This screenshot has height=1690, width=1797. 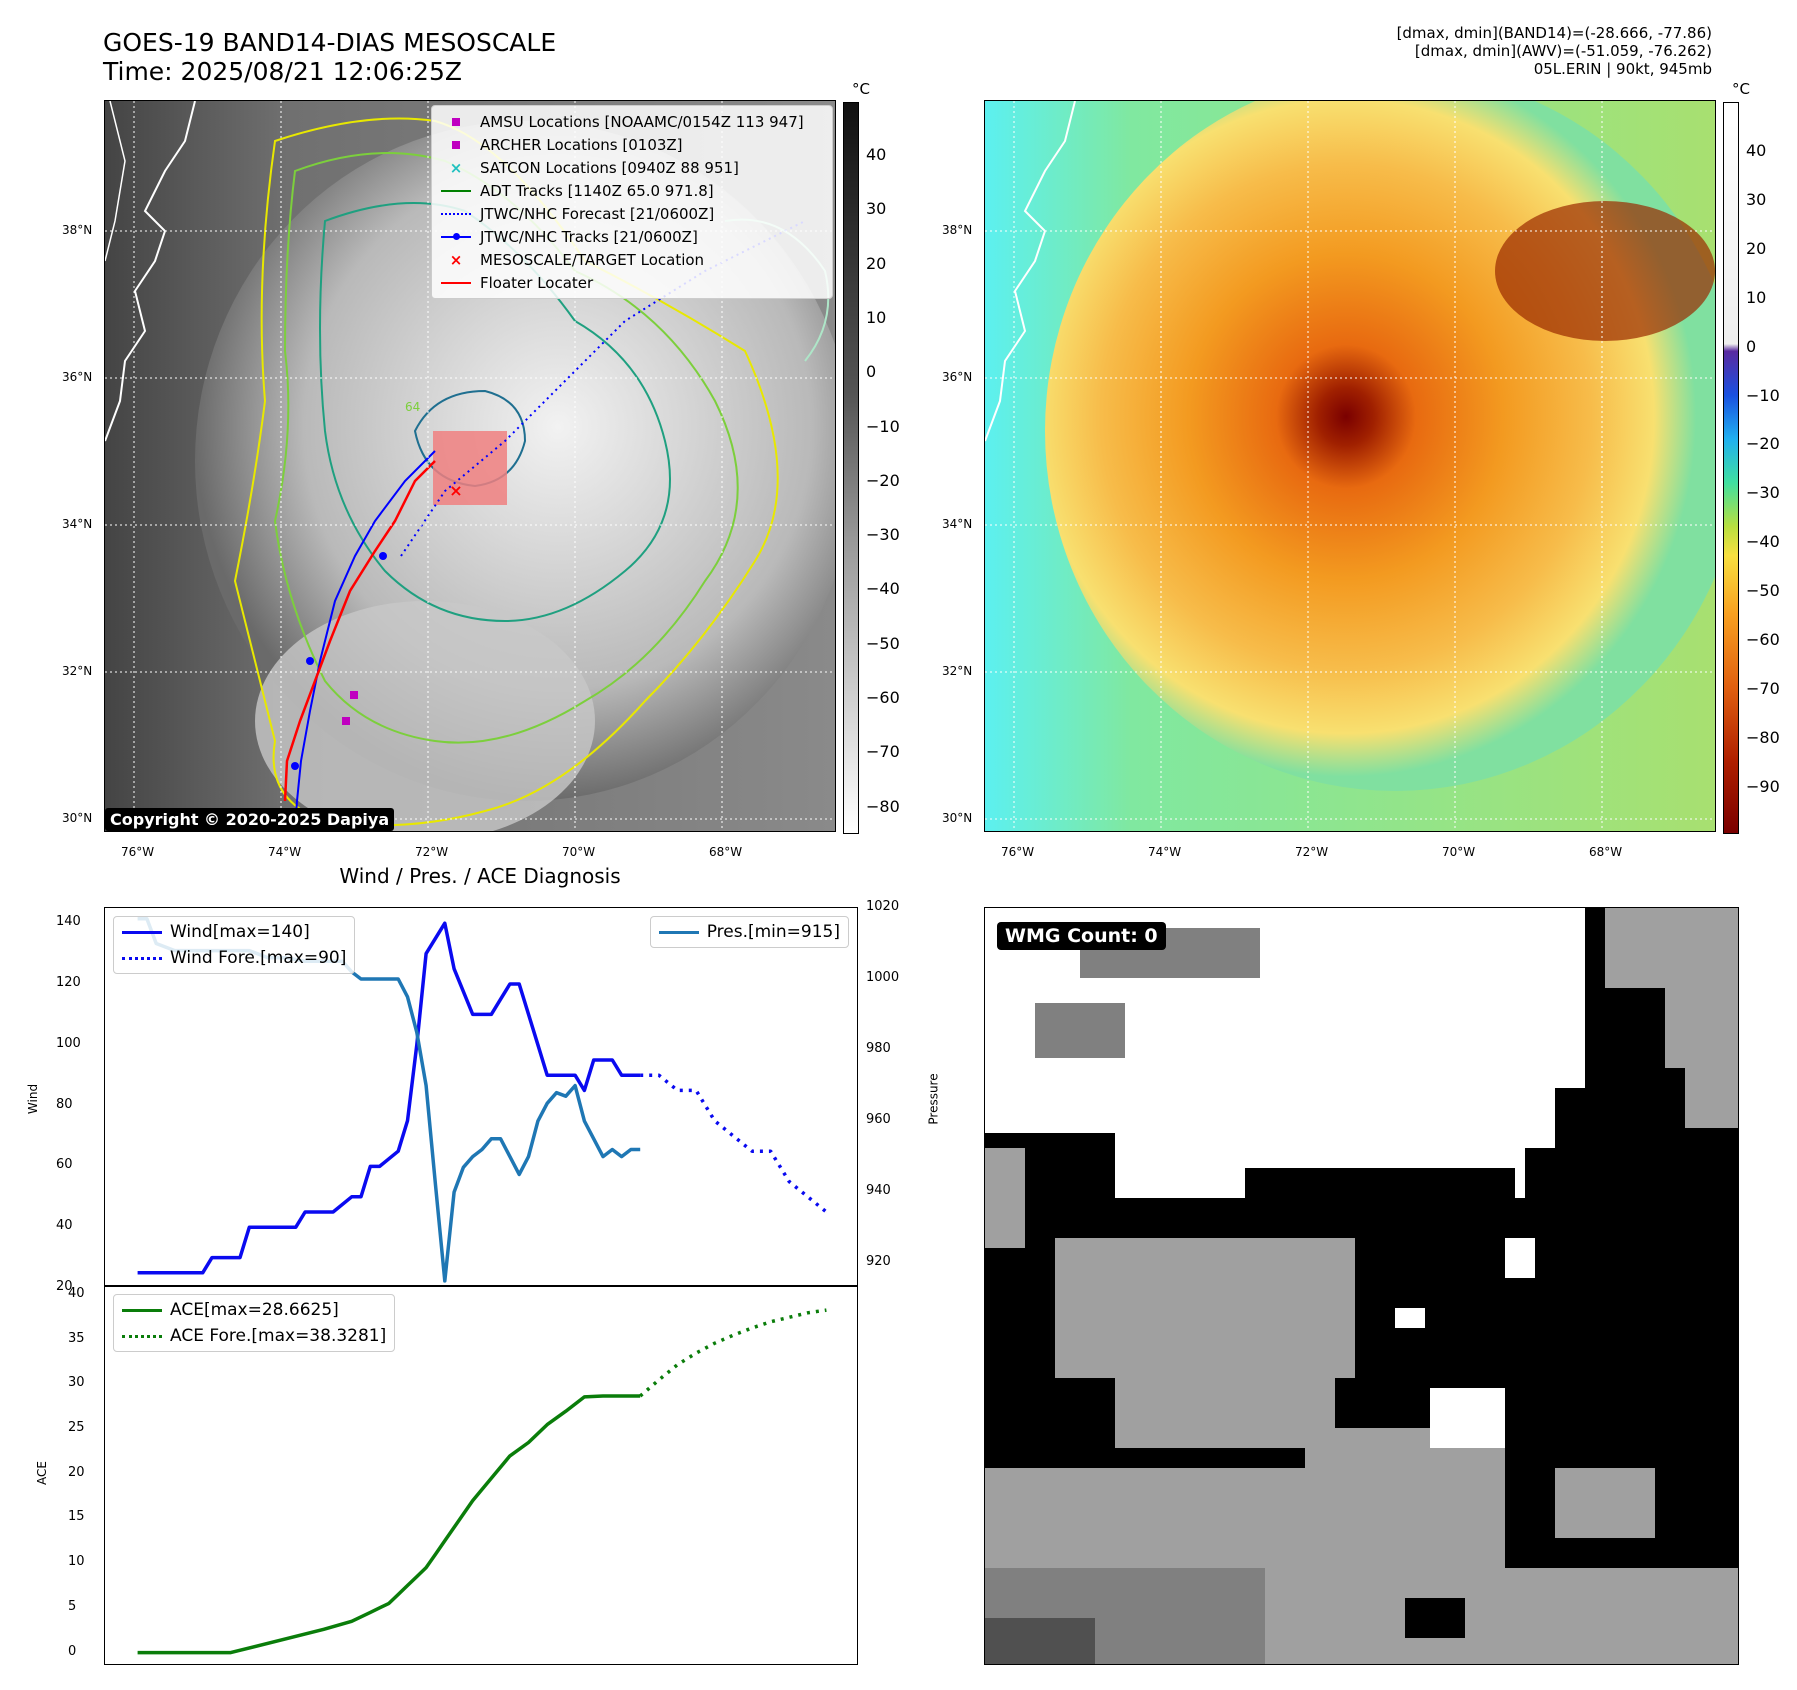 I want to click on legend-row-forecast: JTWC/NHC Forecast [21/0600Z], so click(x=632, y=213).